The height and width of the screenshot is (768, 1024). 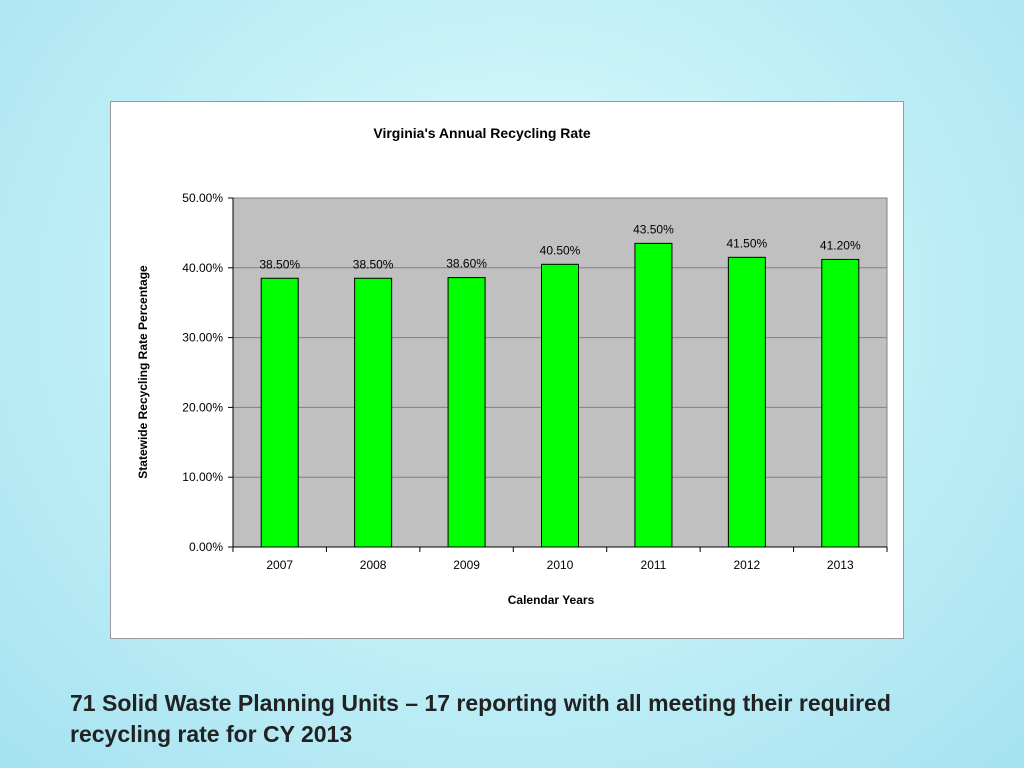 What do you see at coordinates (202, 407) in the screenshot?
I see `y-tick-label: 20.00%` at bounding box center [202, 407].